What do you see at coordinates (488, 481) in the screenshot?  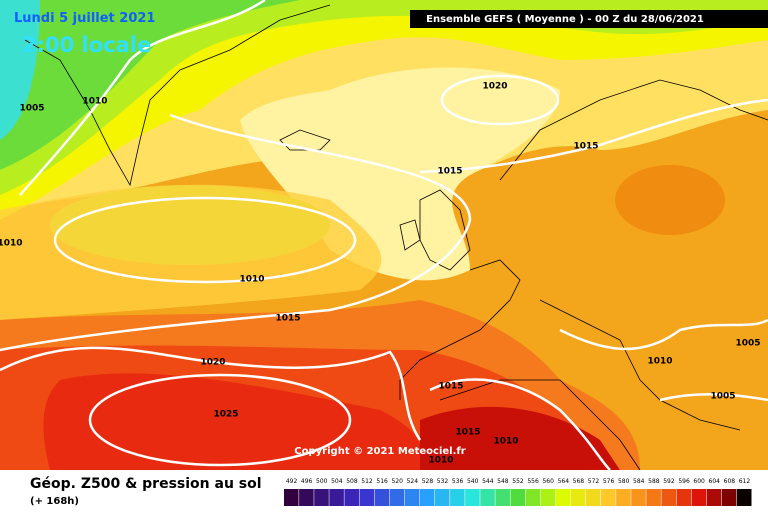 I see `scale-label: 544` at bounding box center [488, 481].